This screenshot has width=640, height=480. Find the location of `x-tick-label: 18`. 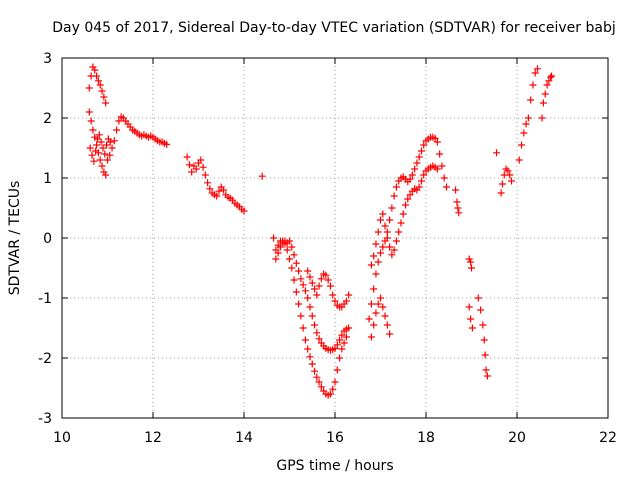

x-tick-label: 18 is located at coordinates (426, 438).